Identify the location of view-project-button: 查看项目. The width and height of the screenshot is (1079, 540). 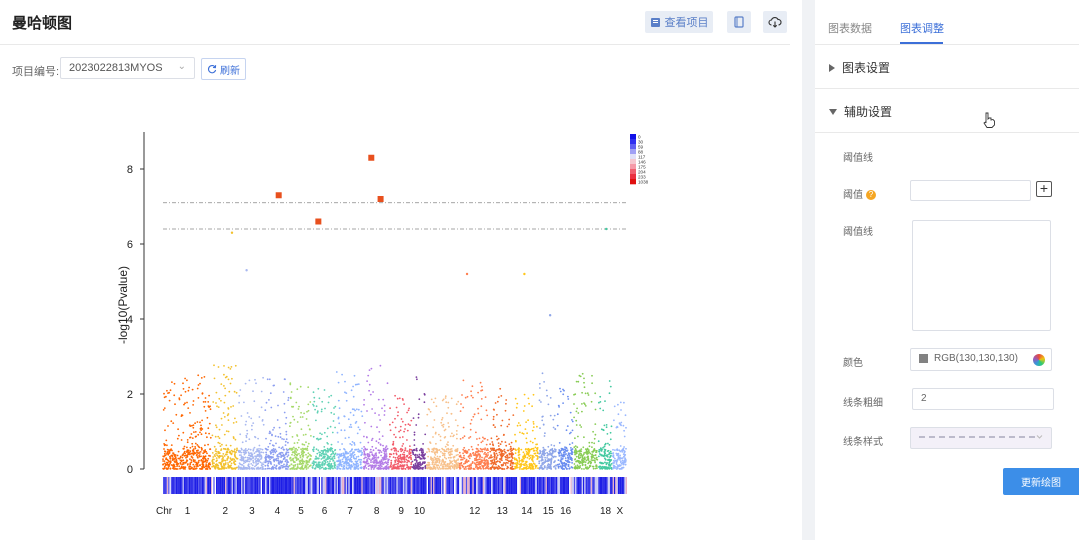
(679, 22).